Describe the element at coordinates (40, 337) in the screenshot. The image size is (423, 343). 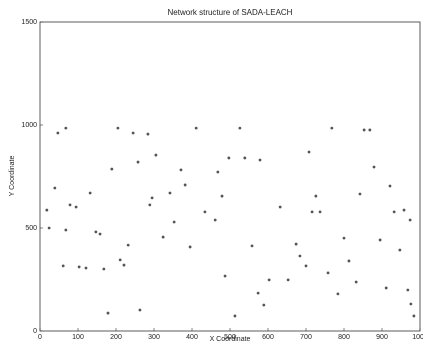
I see `x-tick-label: 0` at that location.